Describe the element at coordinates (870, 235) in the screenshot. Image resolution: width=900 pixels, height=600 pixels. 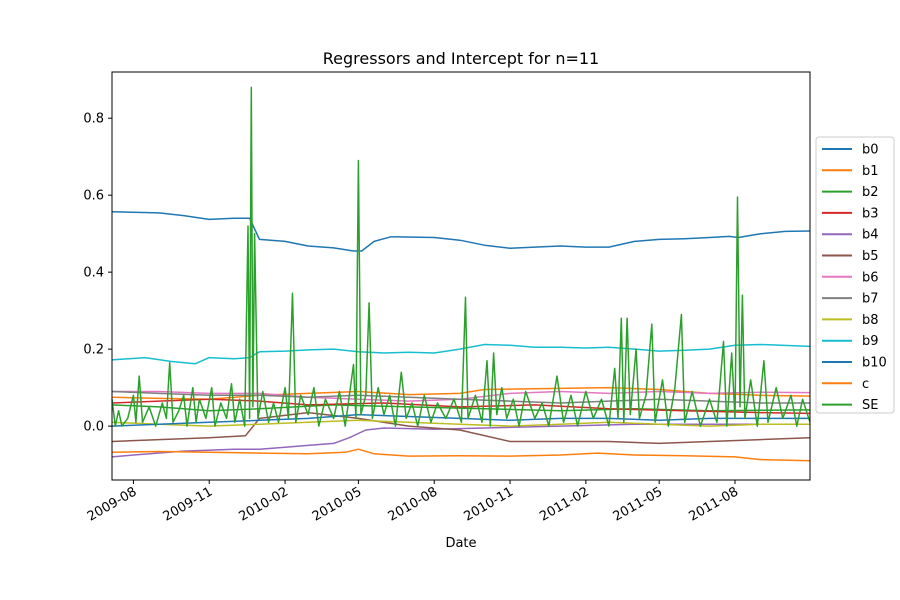
I see `legend-label-b4: b4` at that location.